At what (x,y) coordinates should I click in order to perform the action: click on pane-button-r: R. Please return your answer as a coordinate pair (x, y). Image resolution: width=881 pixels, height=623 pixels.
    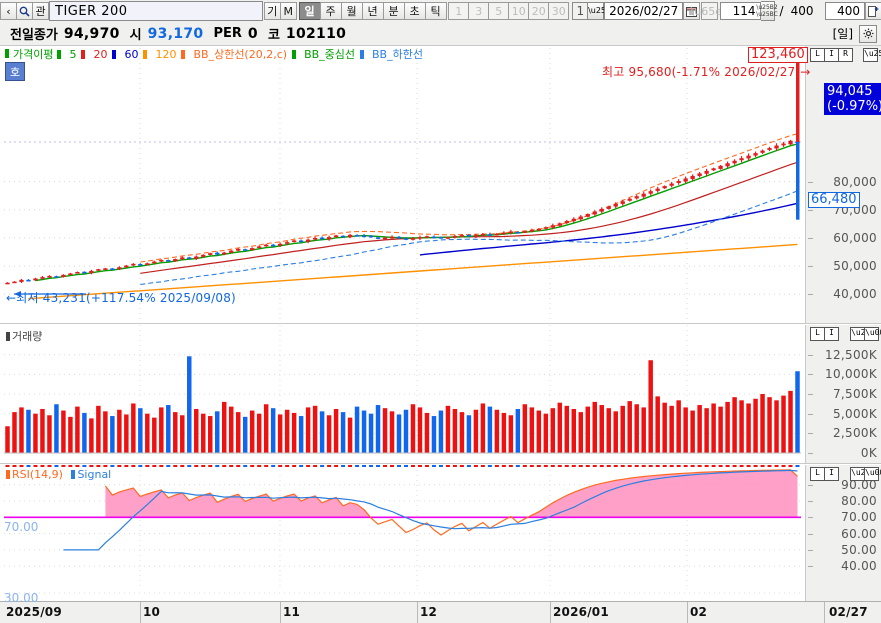
    Looking at the image, I should click on (845, 55).